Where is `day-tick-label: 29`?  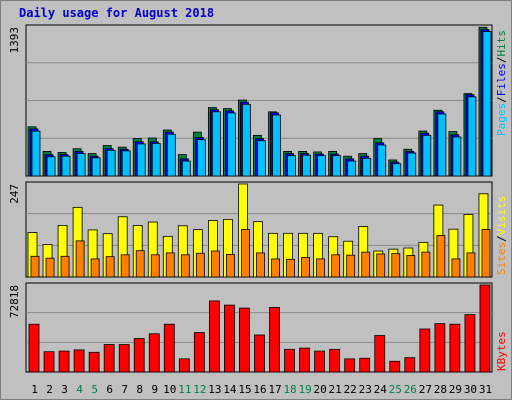 day-tick-label: 29 is located at coordinates (455, 389).